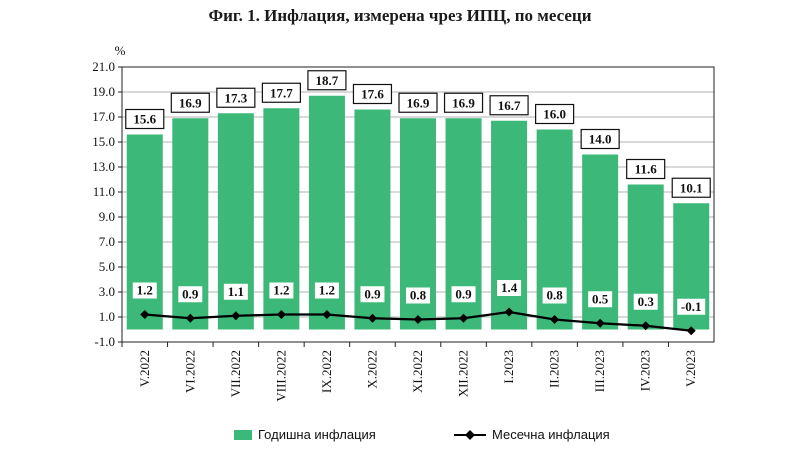 This screenshot has height=474, width=800. What do you see at coordinates (103, 91) in the screenshot?
I see `y-tick-label: 19.0` at bounding box center [103, 91].